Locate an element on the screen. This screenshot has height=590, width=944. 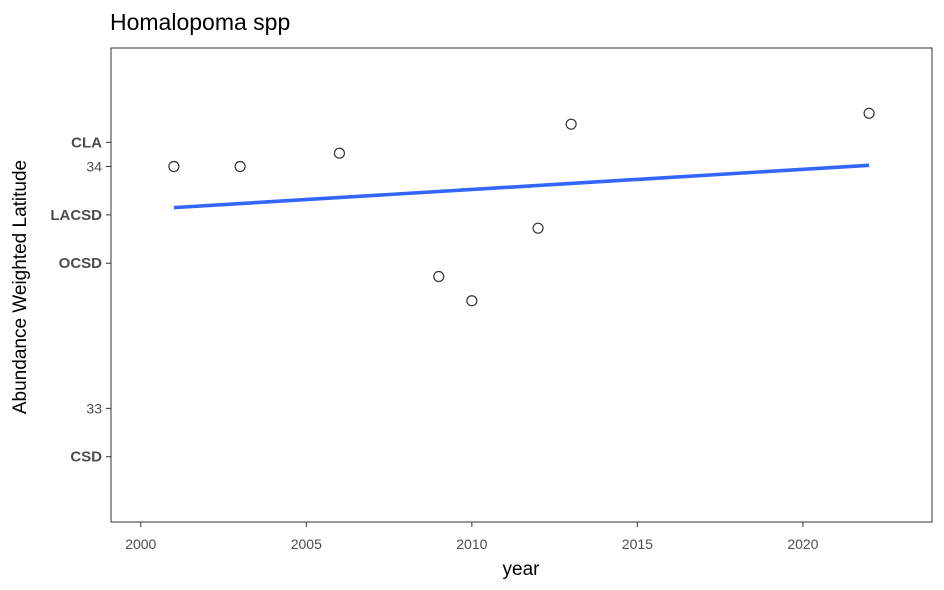
chart-title: Homalopoma spp is located at coordinates (200, 22).